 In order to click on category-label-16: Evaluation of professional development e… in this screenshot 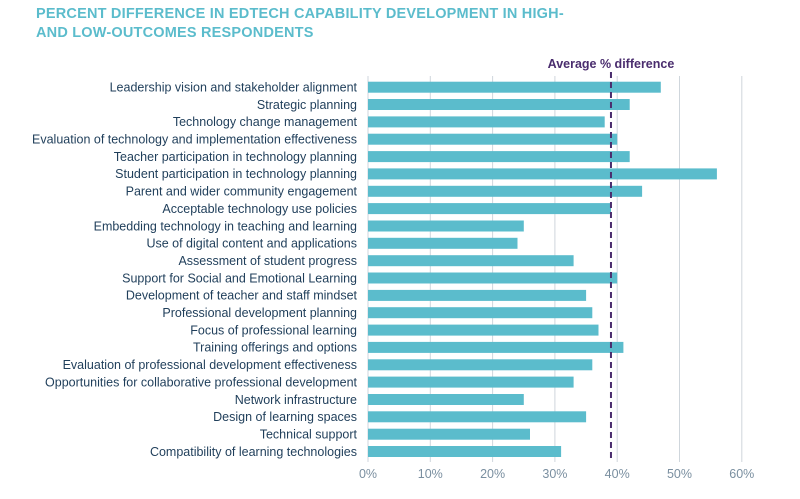, I will do `click(210, 365)`.